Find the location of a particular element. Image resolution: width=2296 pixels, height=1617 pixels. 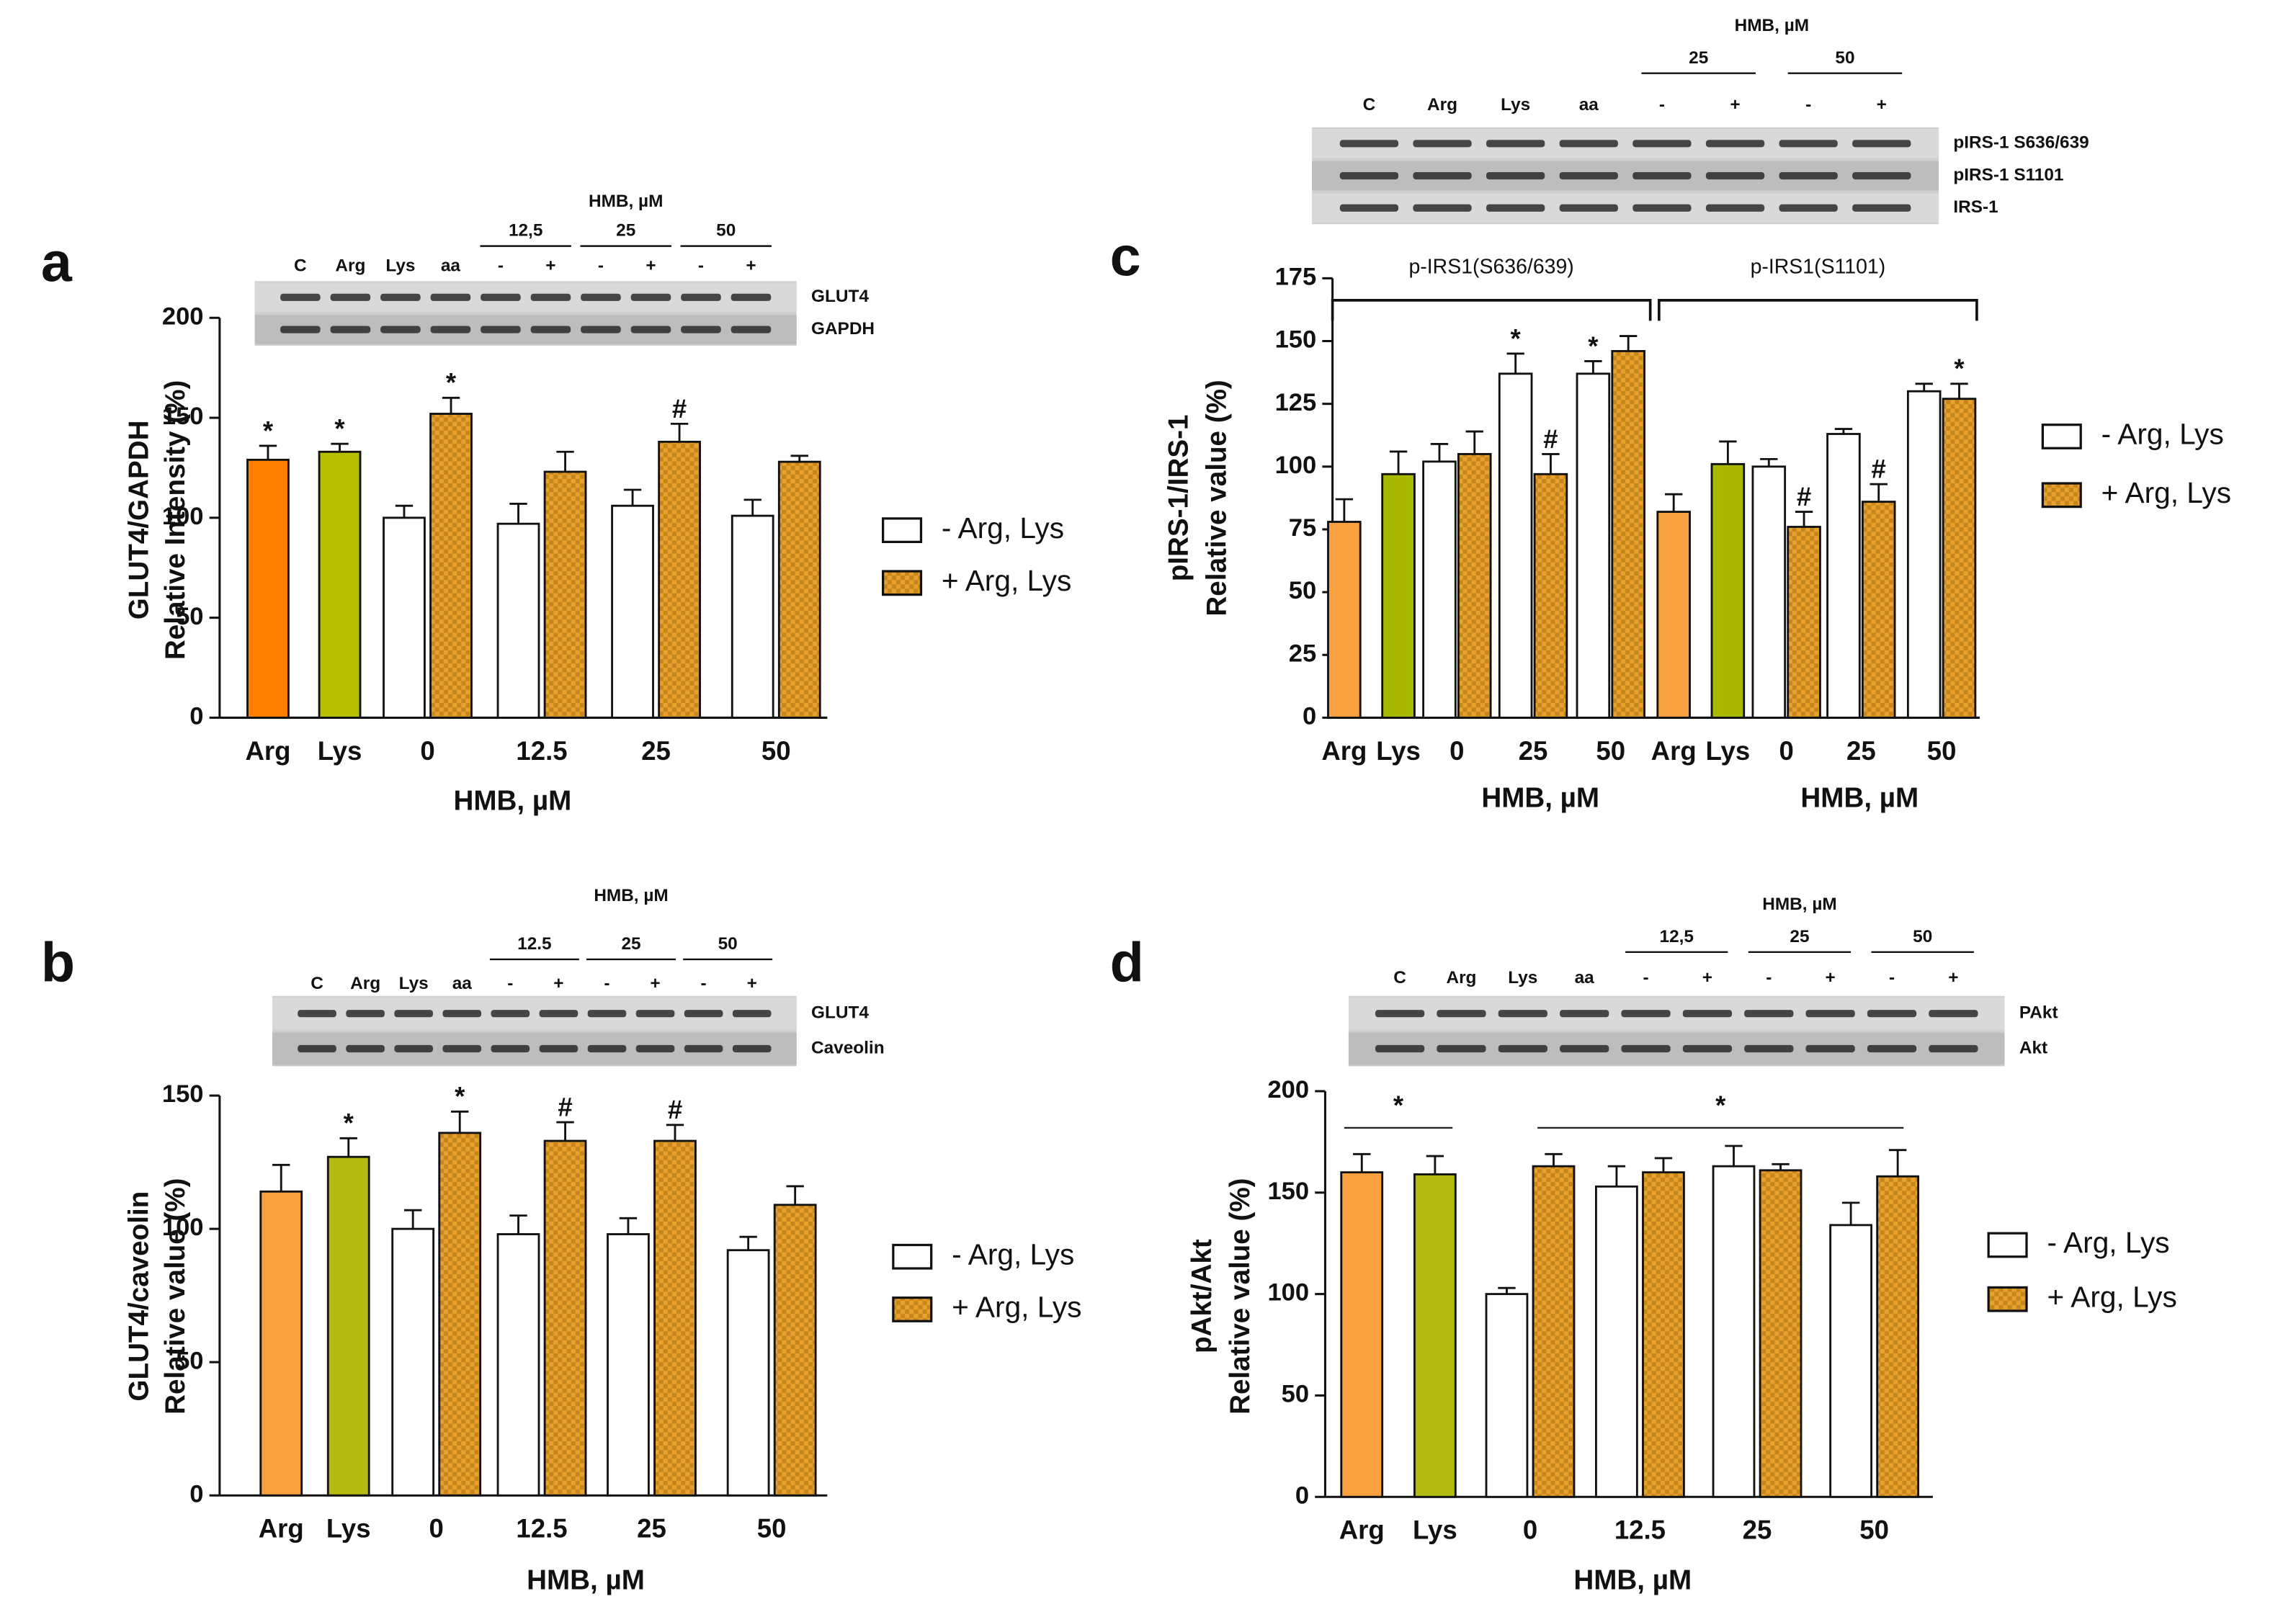

legend-label: + Arg, Lys is located at coordinates (2111, 1296).